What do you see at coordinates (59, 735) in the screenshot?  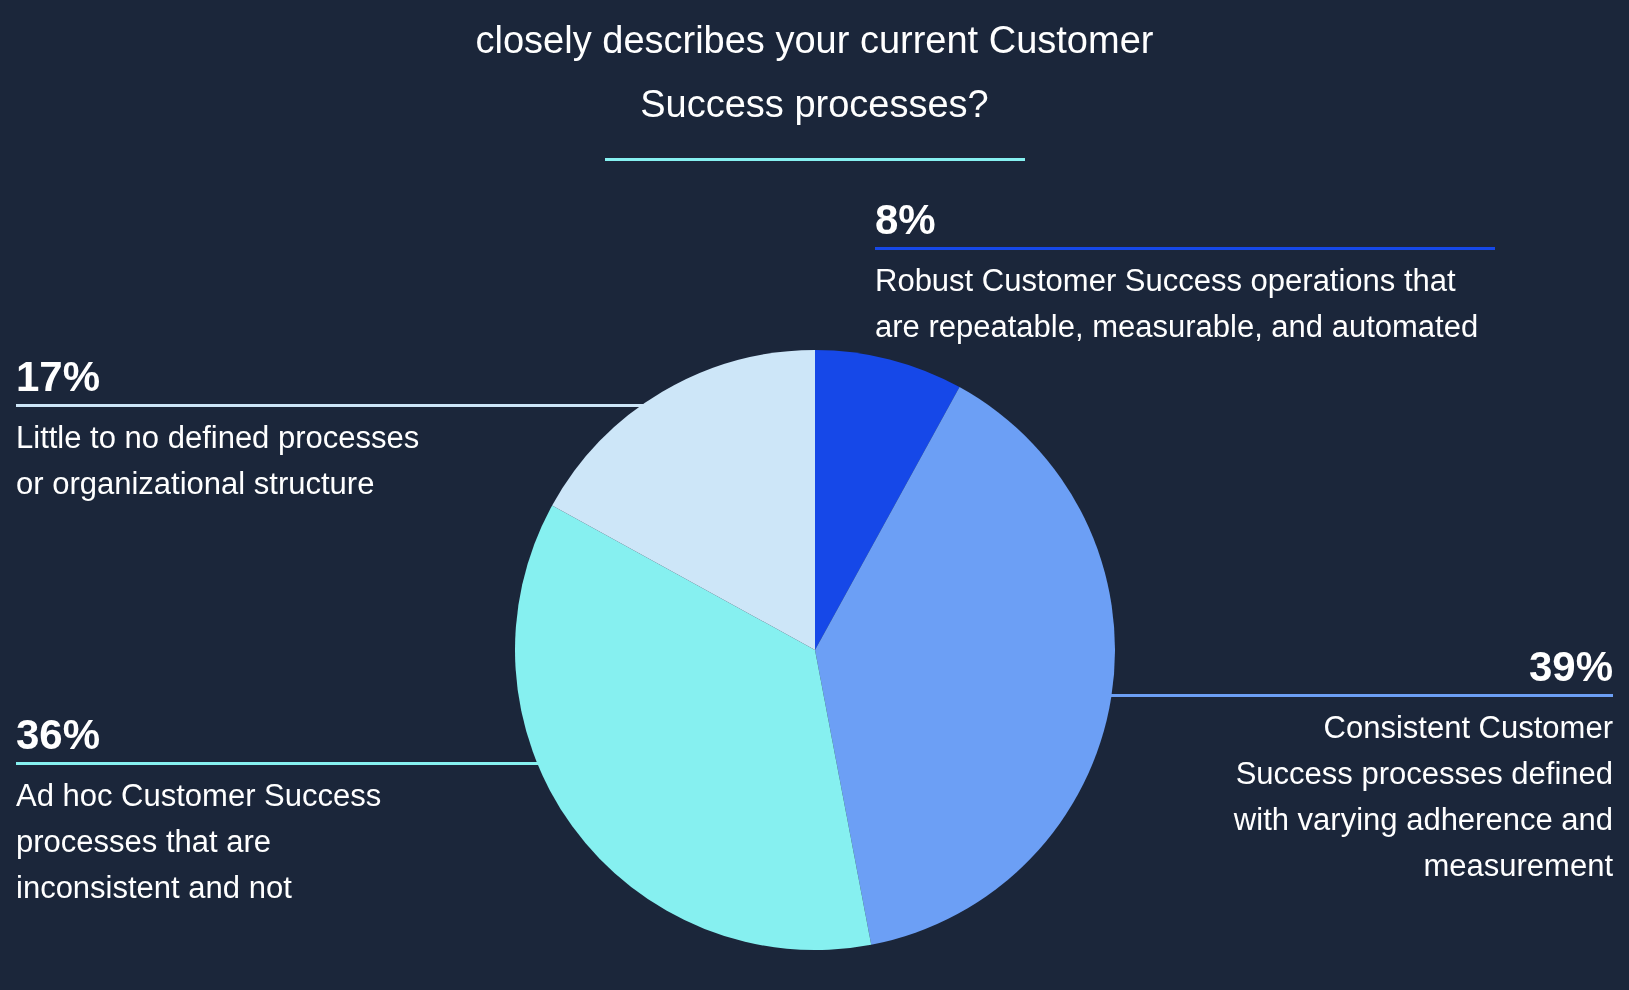 I see `data-label: 36%` at bounding box center [59, 735].